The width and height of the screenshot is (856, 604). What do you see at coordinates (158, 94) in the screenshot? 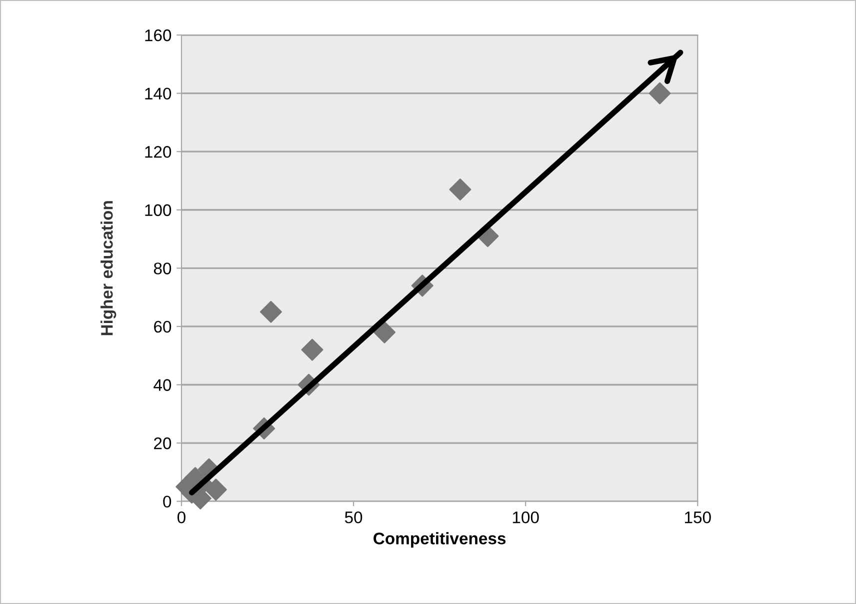
I see `y-tick-label: 140` at bounding box center [158, 94].